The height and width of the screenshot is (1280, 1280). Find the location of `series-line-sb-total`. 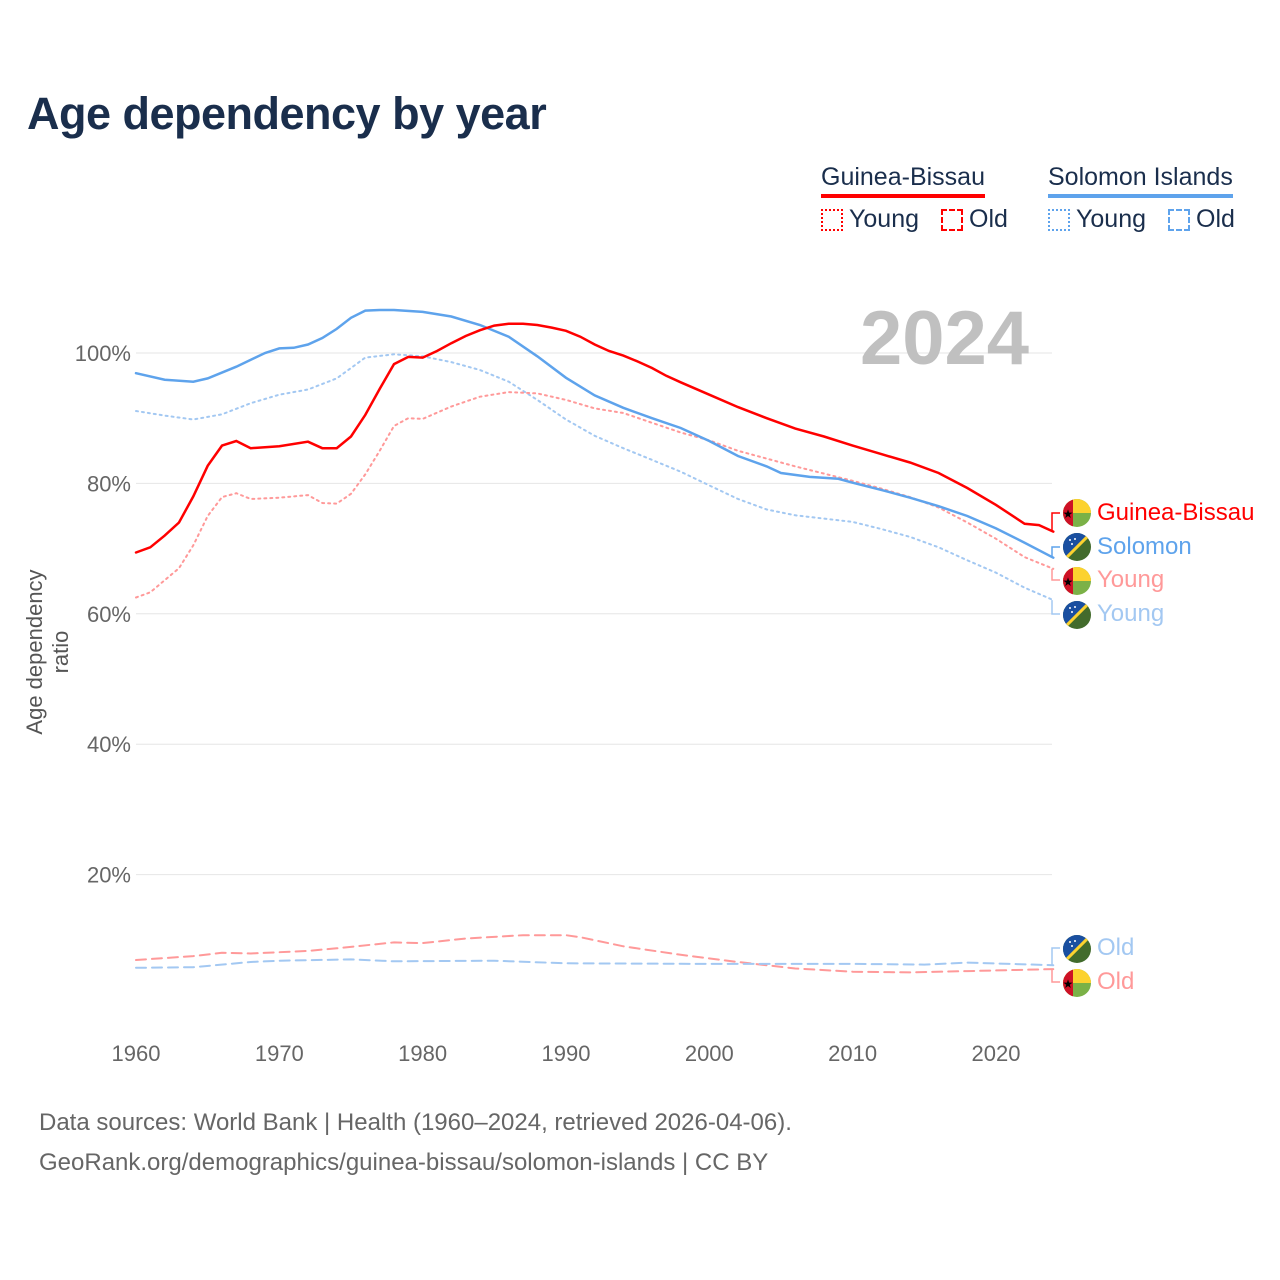

series-line-sb-total is located at coordinates (594, 433).